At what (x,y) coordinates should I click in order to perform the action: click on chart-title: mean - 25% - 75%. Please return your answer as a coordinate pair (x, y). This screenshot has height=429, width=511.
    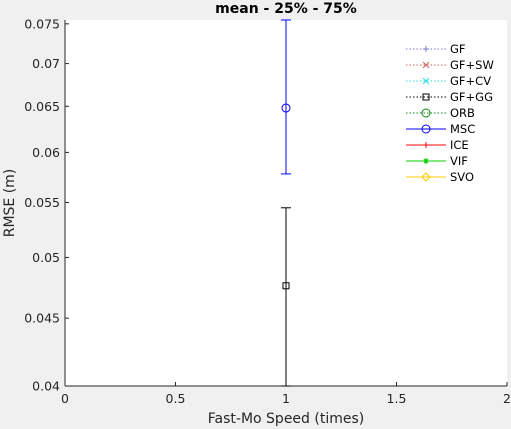
    Looking at the image, I should click on (286, 9).